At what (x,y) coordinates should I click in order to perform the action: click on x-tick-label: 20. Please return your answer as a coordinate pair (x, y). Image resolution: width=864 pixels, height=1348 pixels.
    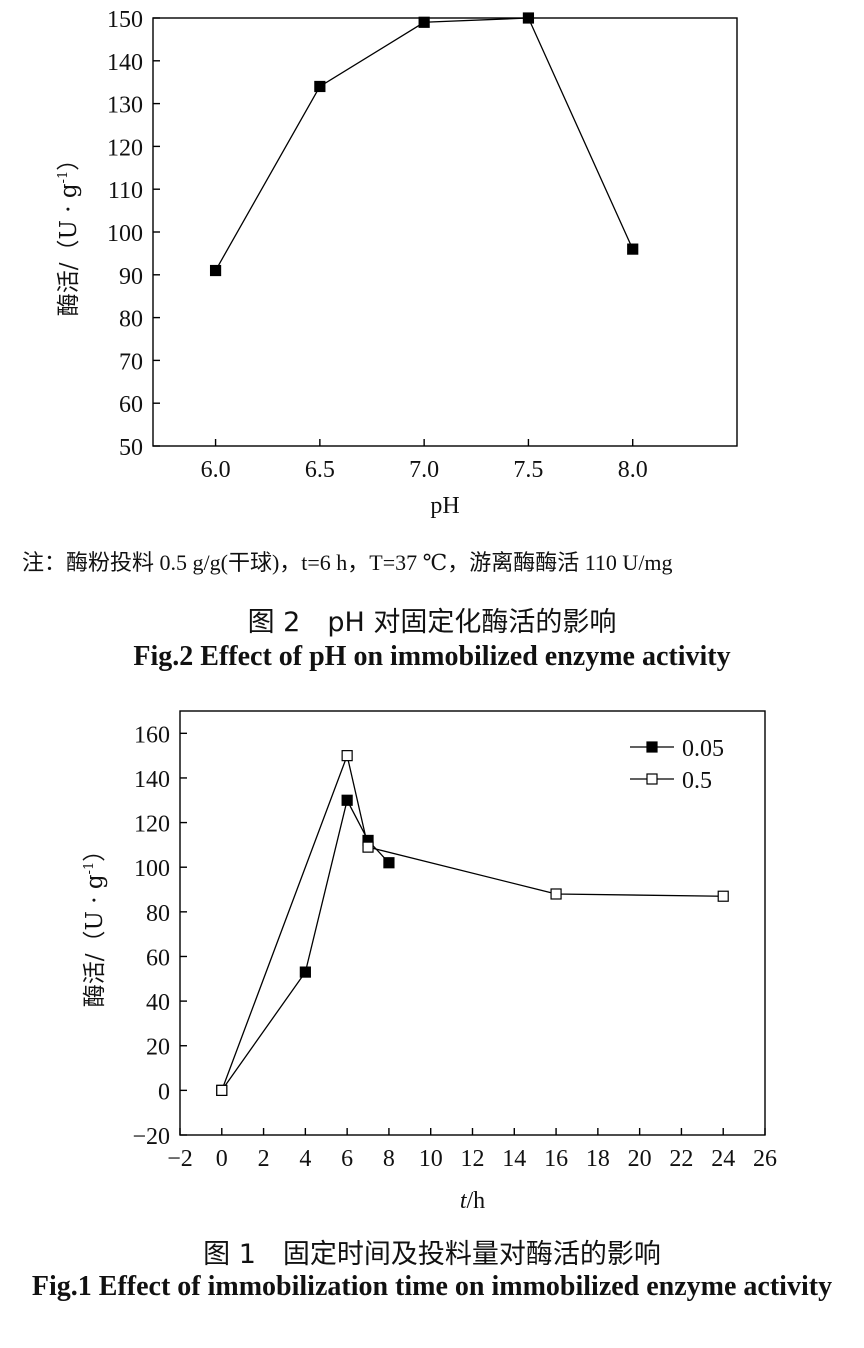
    Looking at the image, I should click on (640, 1159).